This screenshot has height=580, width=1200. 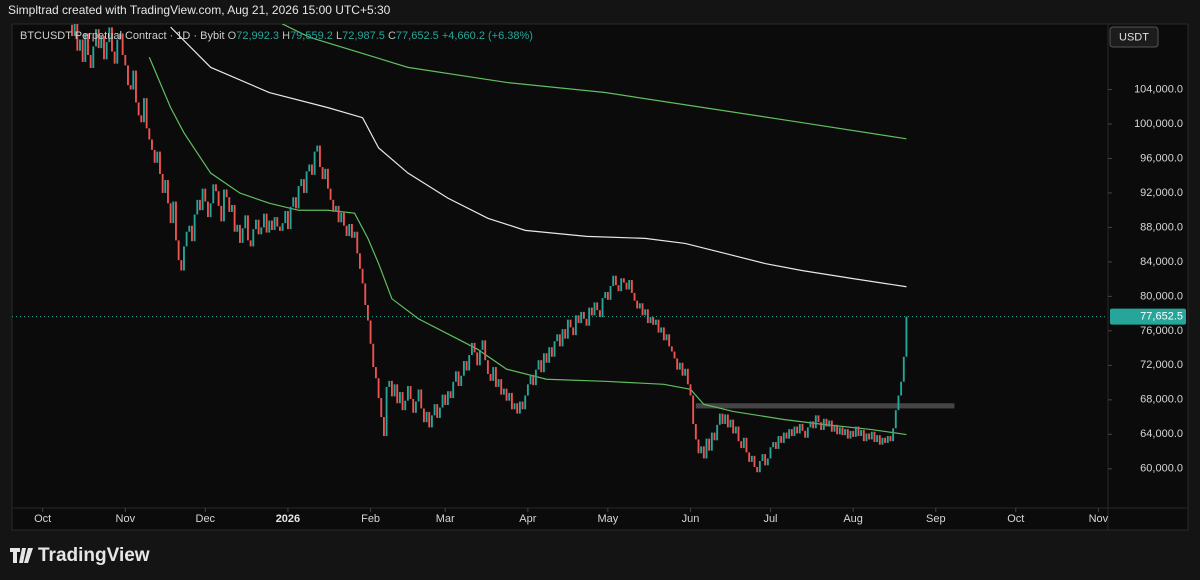 I want to click on currency-box, so click(x=1134, y=37).